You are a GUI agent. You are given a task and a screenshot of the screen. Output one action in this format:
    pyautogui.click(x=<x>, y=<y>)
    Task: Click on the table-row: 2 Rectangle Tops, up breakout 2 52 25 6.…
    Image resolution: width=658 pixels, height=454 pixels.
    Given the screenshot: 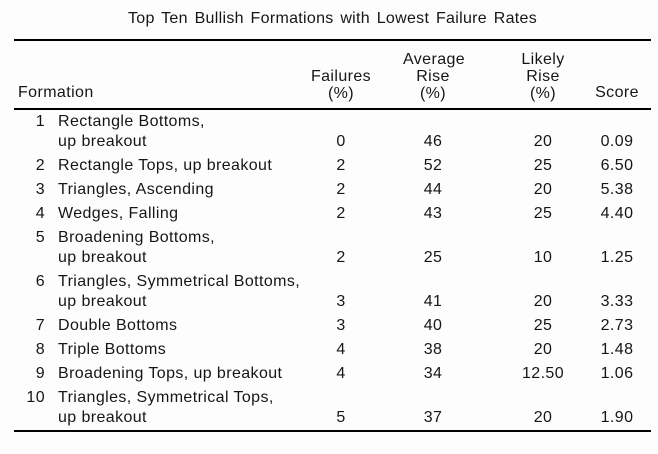 What is the action you would take?
    pyautogui.click(x=332, y=166)
    